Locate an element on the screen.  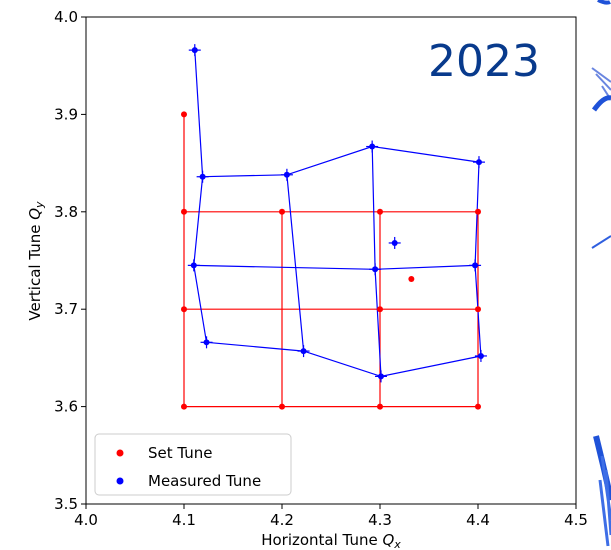
x-tick-label: 4.1 is located at coordinates (184, 520).